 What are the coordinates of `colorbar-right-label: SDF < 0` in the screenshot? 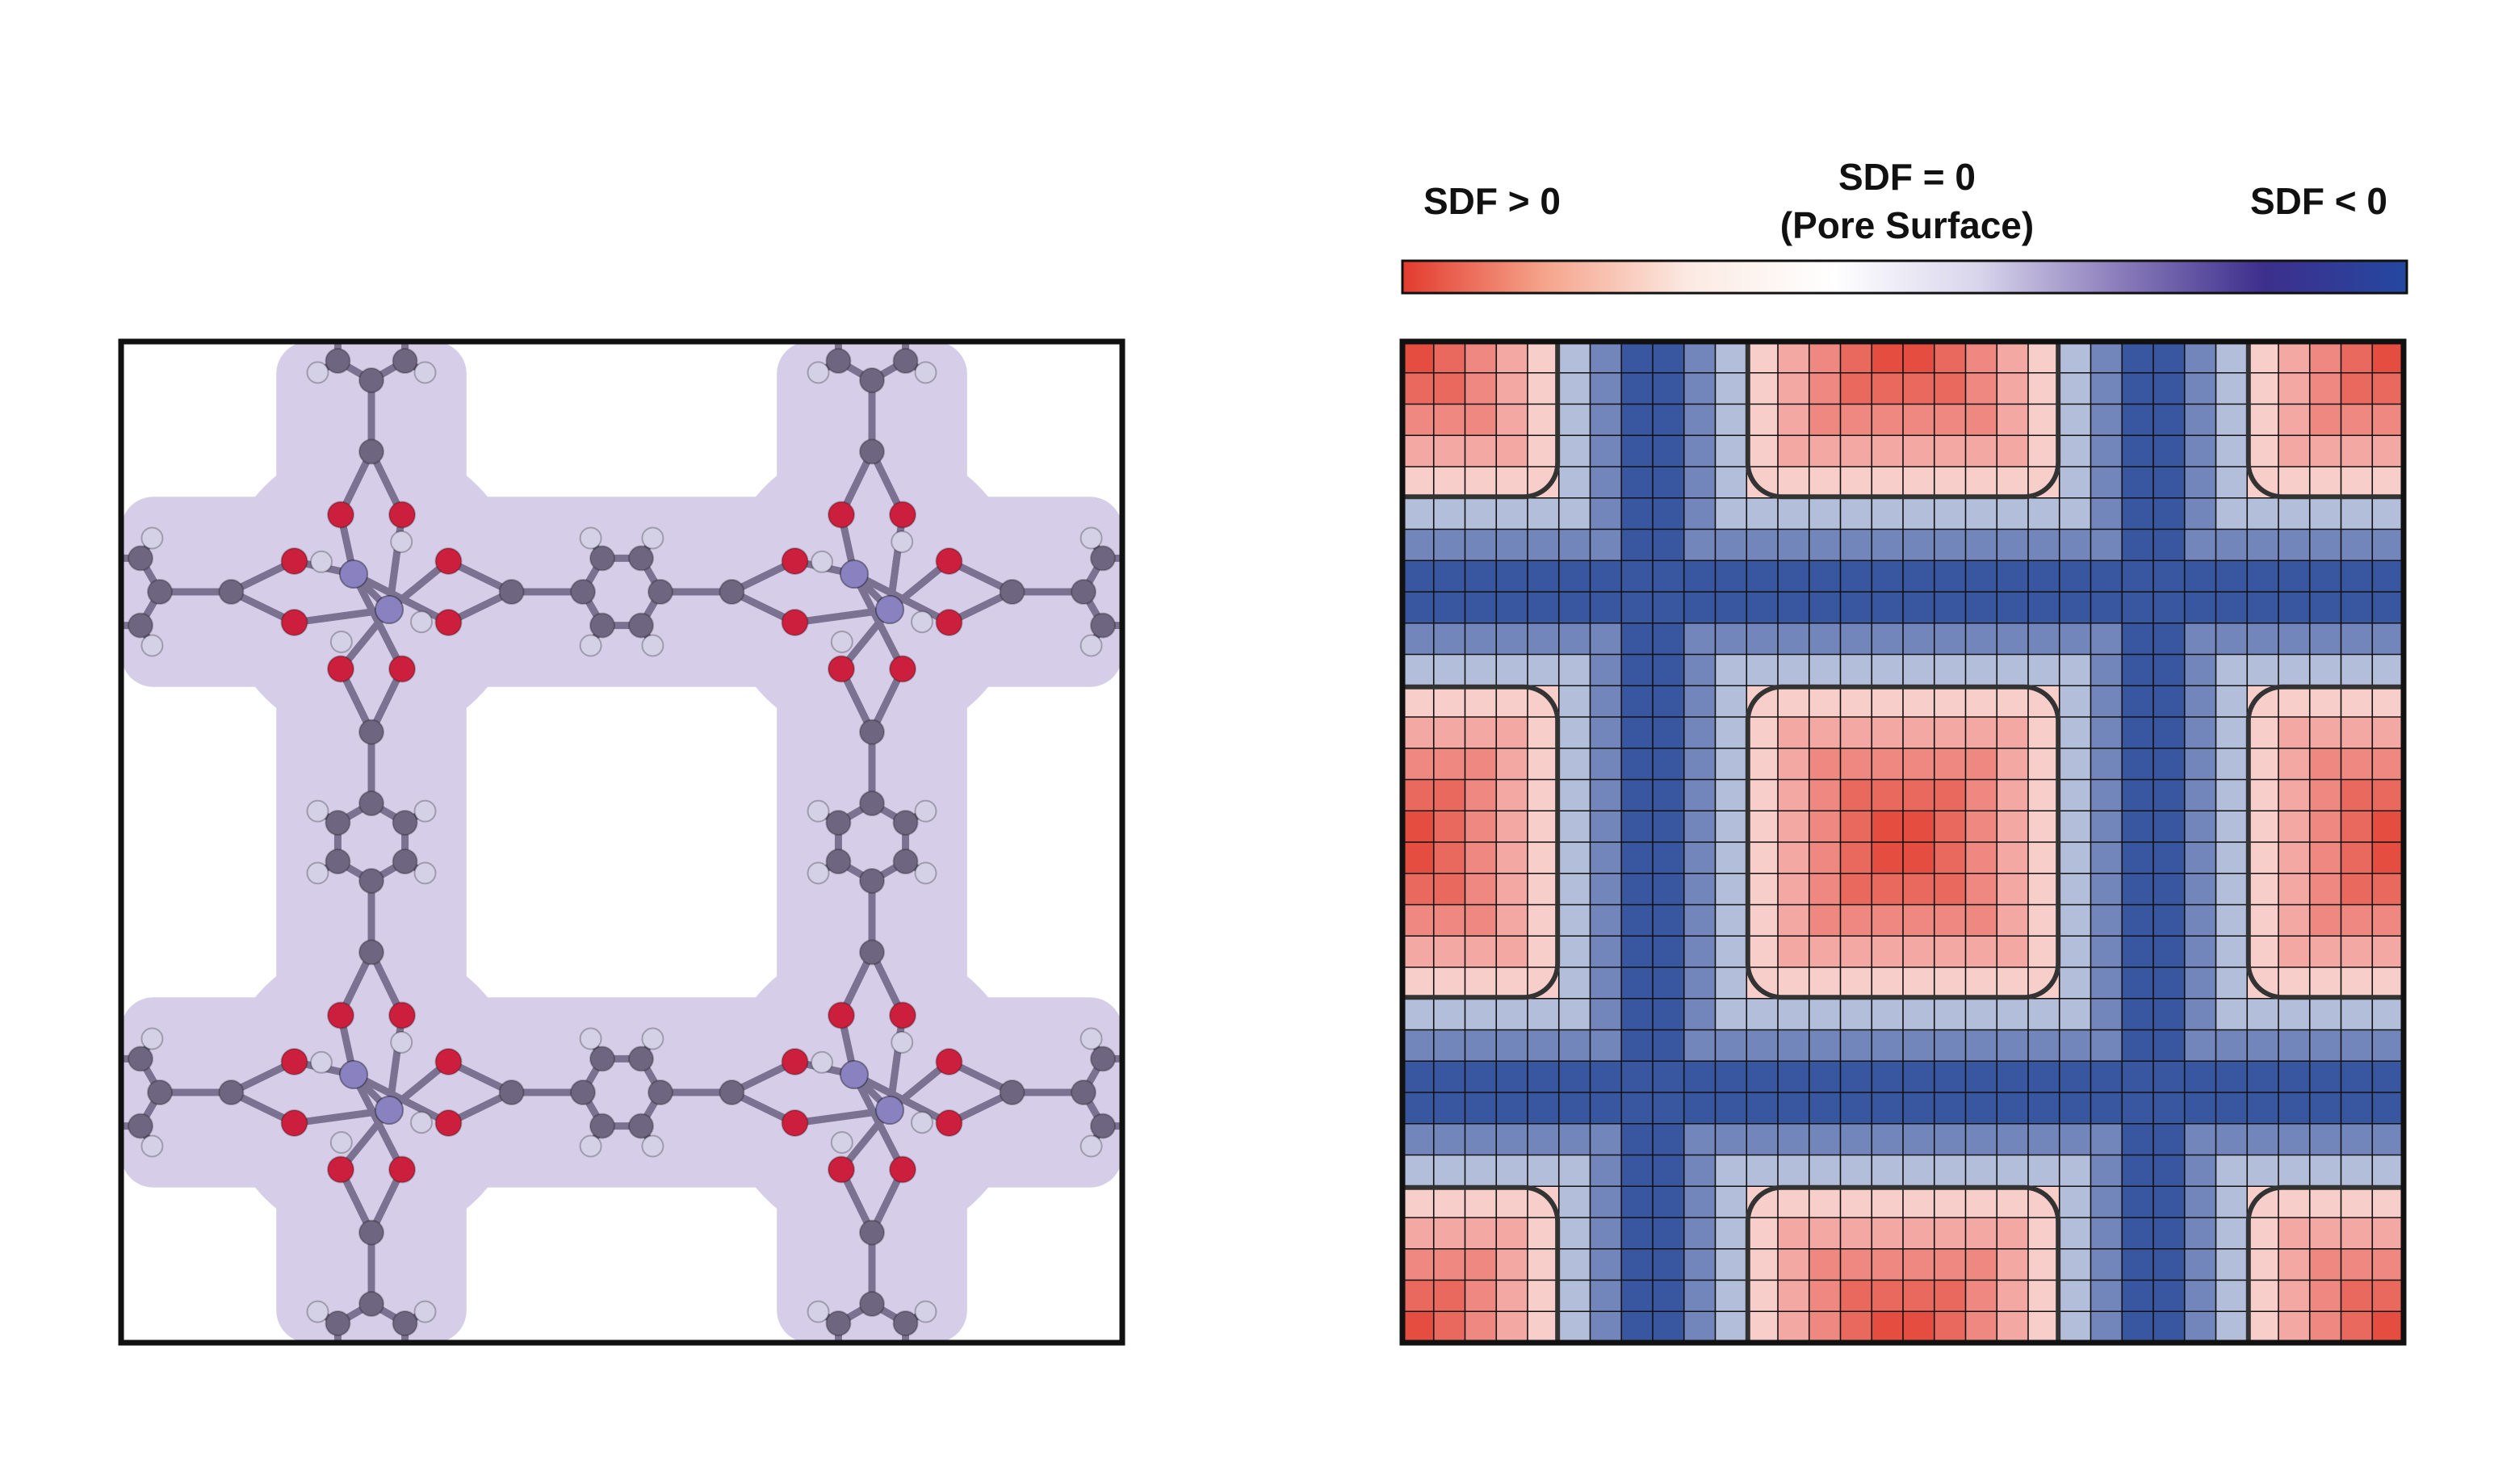 It's located at (2319, 201).